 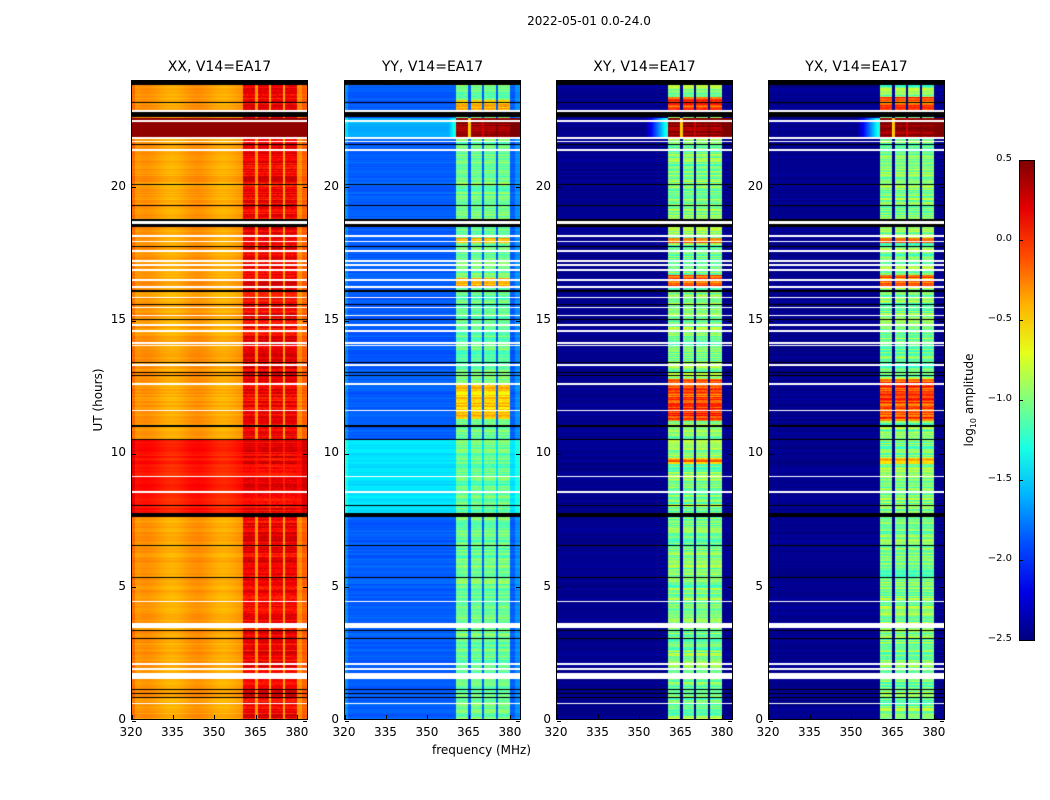 What do you see at coordinates (219, 67) in the screenshot?
I see `panel-title: XX, V14=EA17` at bounding box center [219, 67].